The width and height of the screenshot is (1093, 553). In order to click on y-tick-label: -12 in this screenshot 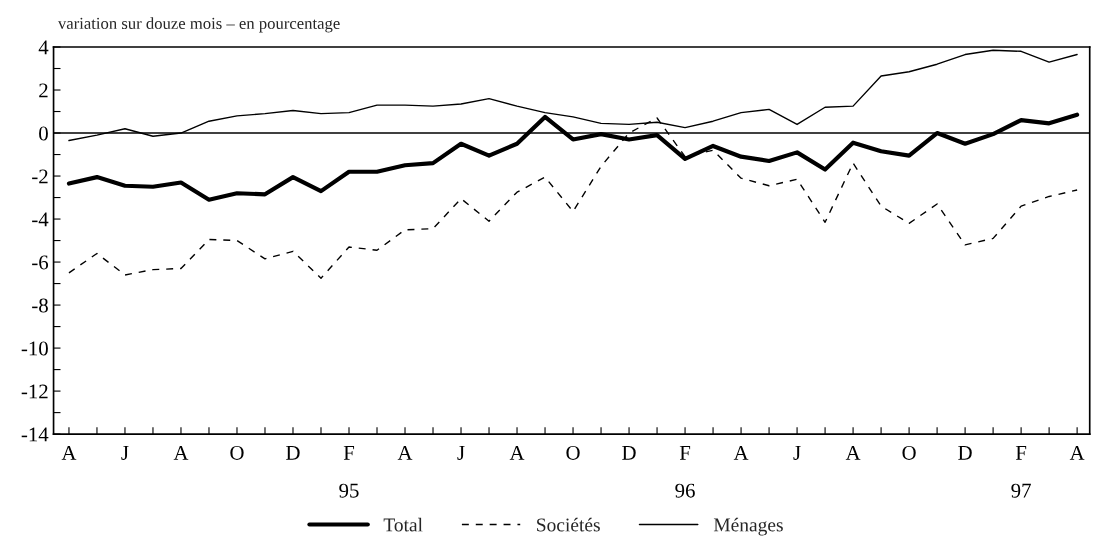, I will do `click(34, 391)`.